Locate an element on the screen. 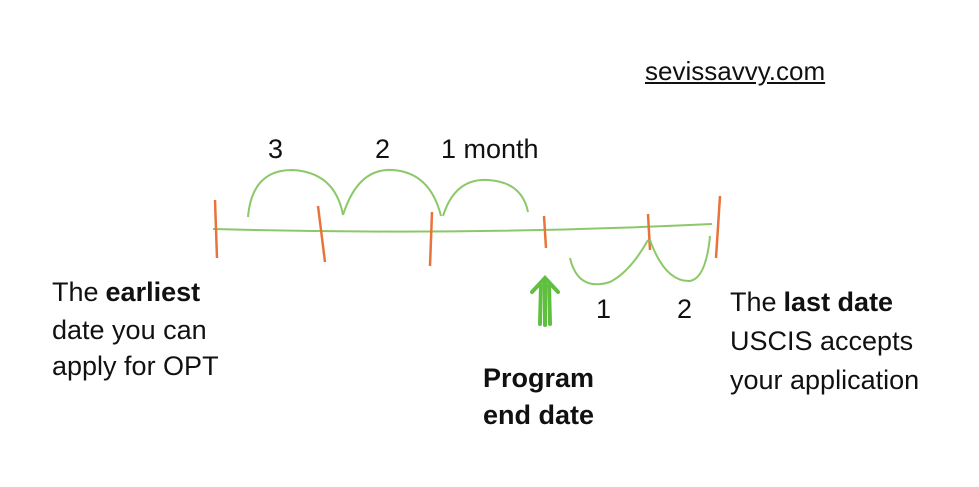  arrow is located at coordinates (545, 301).